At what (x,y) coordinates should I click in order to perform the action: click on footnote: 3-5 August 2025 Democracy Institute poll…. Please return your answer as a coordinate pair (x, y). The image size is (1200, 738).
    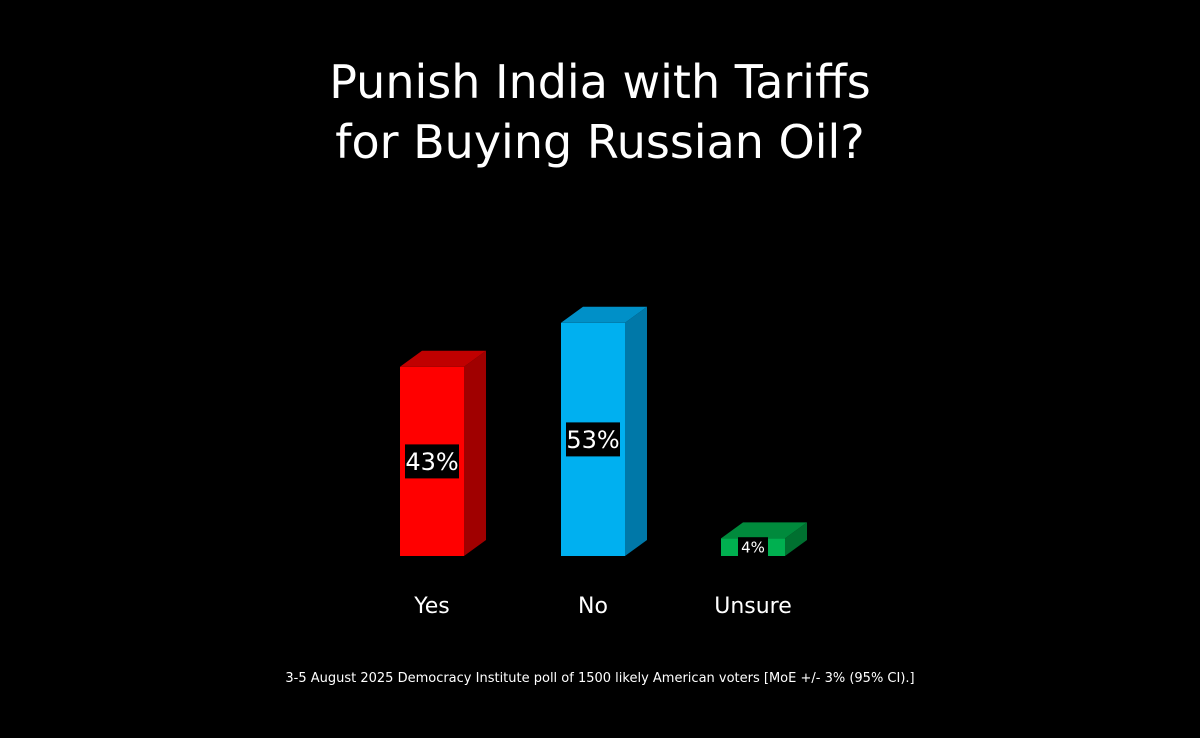
    Looking at the image, I should click on (600, 678).